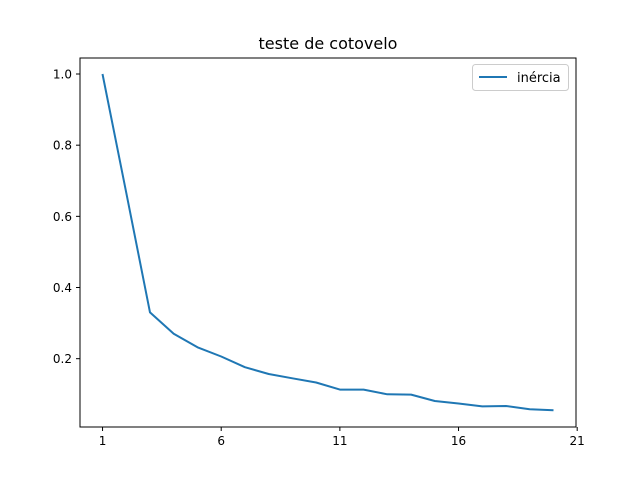  I want to click on legend-label: inércia, so click(539, 78).